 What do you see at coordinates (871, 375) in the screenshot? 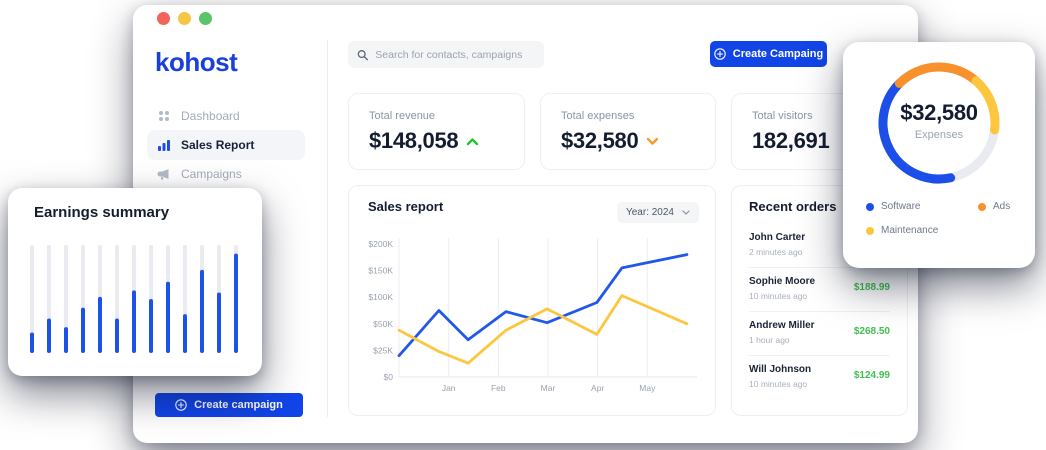
I see `order-amount: $124.99` at bounding box center [871, 375].